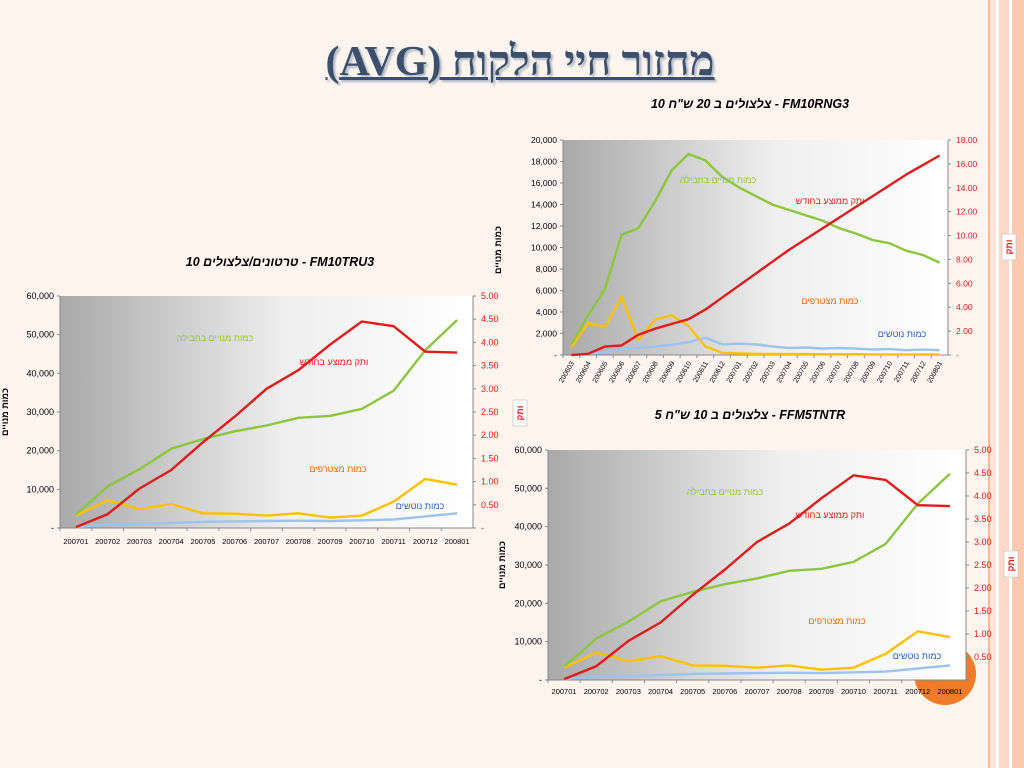  What do you see at coordinates (547, 291) in the screenshot?
I see `y-tick-label-left: 6,000` at bounding box center [547, 291].